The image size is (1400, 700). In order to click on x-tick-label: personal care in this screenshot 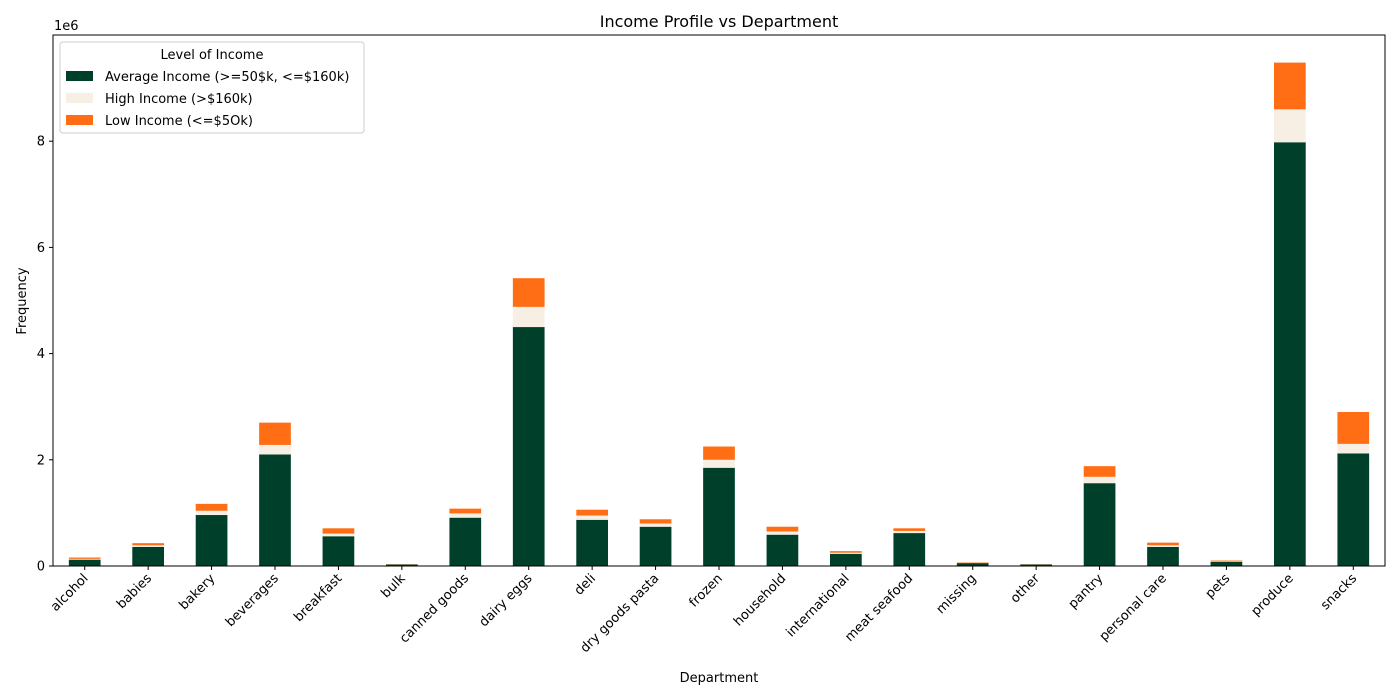, I will do `click(1133, 607)`.